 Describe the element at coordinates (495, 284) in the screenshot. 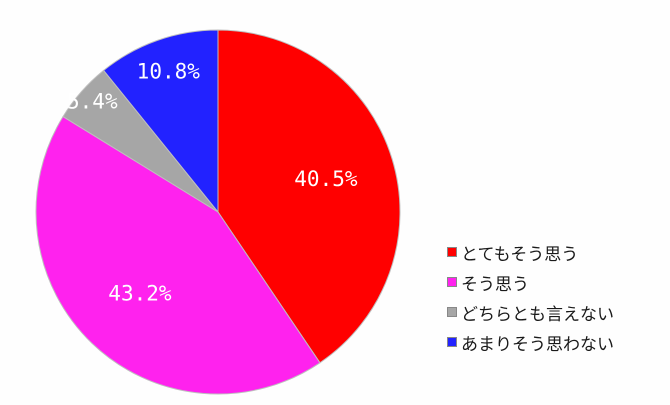

I see `legend-label: そう思う` at that location.